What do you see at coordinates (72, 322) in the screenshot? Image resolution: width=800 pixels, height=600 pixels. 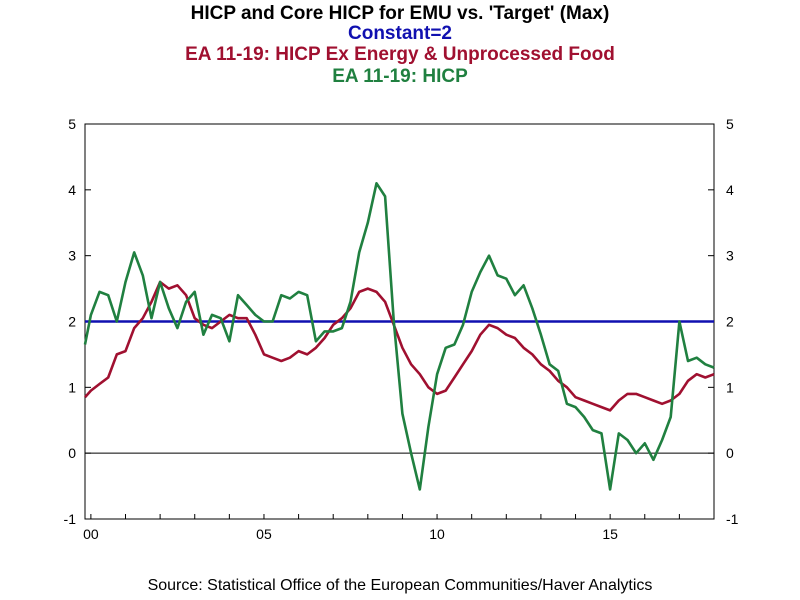 I see `y-tick-label-left: 2` at bounding box center [72, 322].